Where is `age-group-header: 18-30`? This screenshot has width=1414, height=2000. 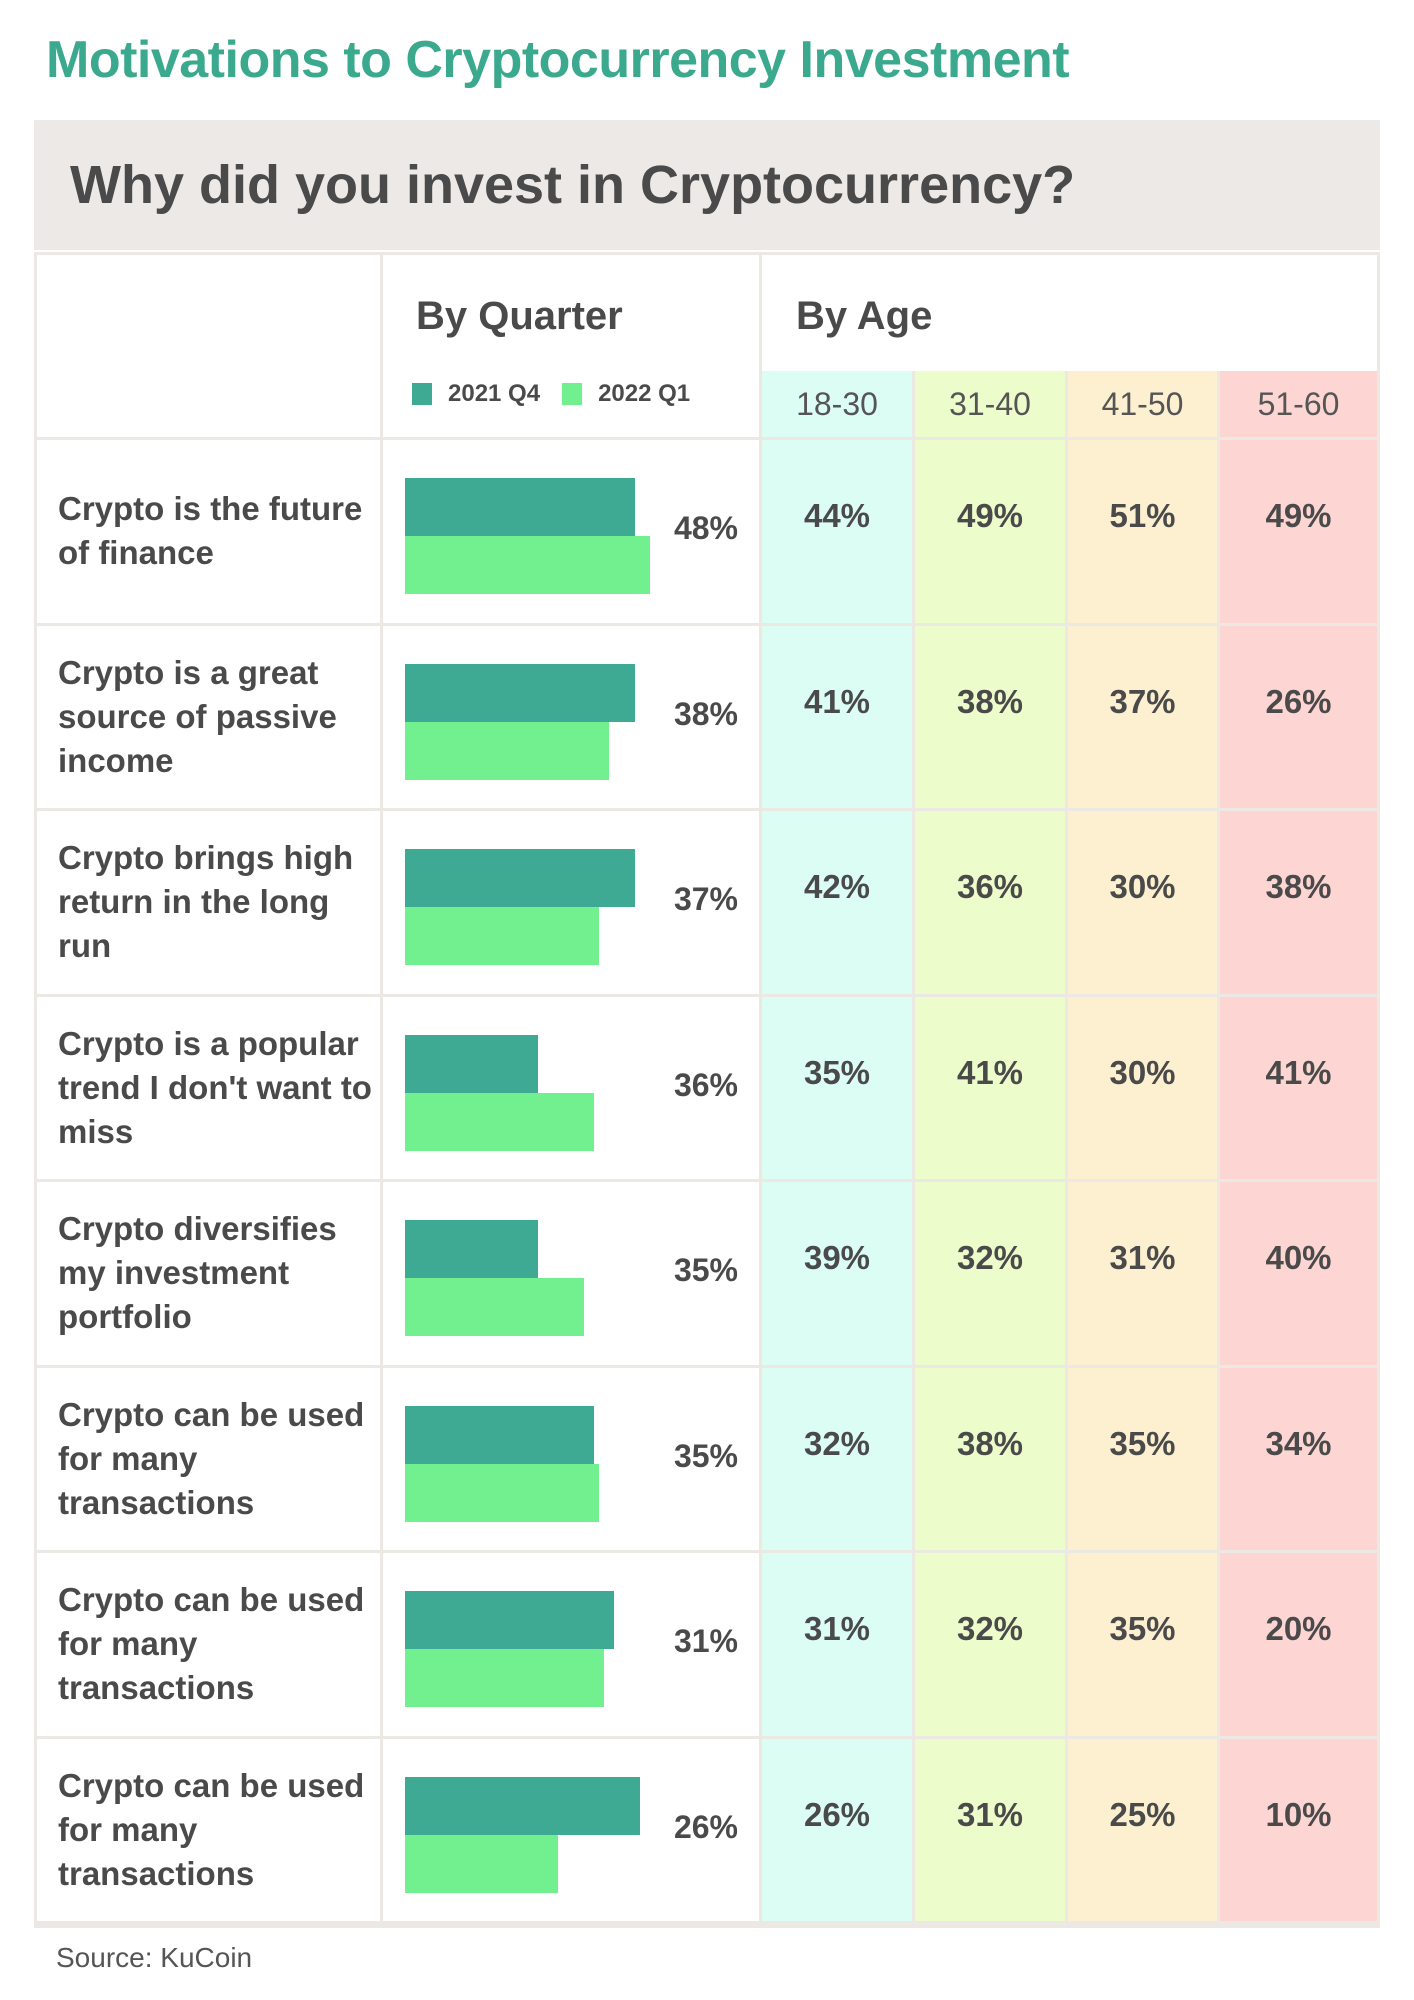
age-group-header: 18-30 is located at coordinates (837, 404).